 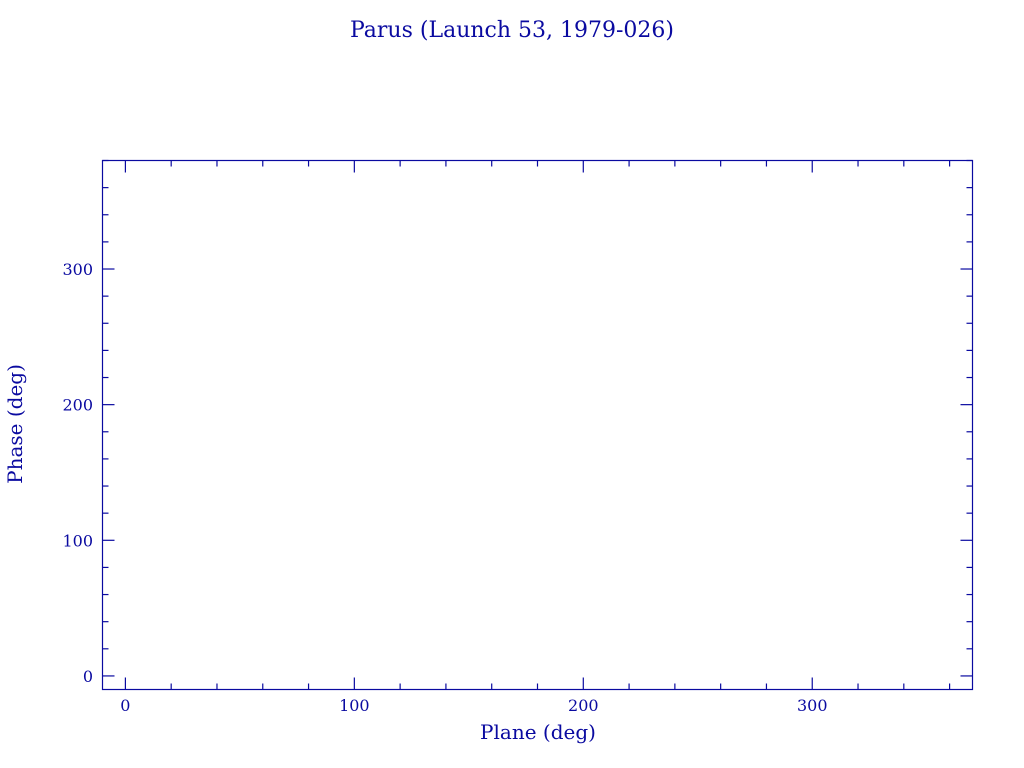 I want to click on y-tick-label: 100, so click(x=77, y=540).